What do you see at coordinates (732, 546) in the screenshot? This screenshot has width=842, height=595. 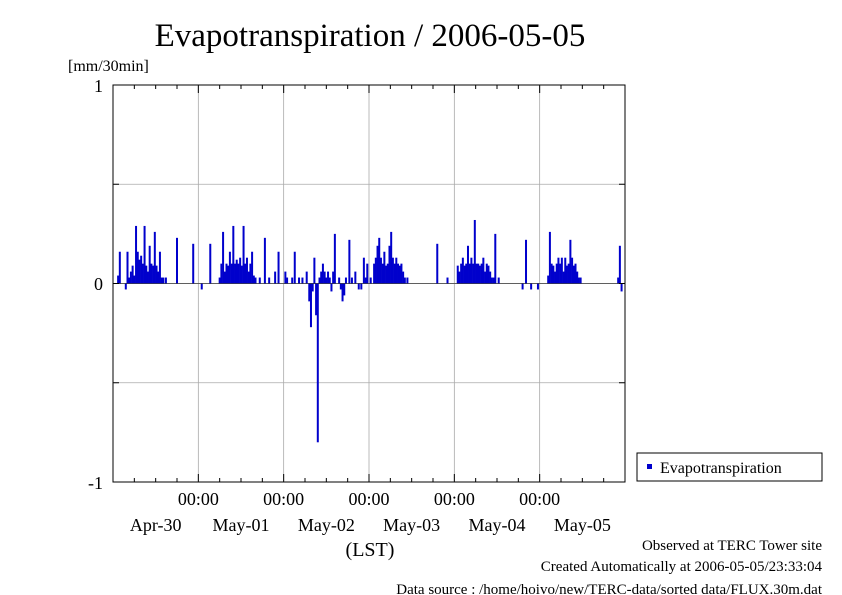 I see `footer-observed: Observed at TERC Tower site` at bounding box center [732, 546].